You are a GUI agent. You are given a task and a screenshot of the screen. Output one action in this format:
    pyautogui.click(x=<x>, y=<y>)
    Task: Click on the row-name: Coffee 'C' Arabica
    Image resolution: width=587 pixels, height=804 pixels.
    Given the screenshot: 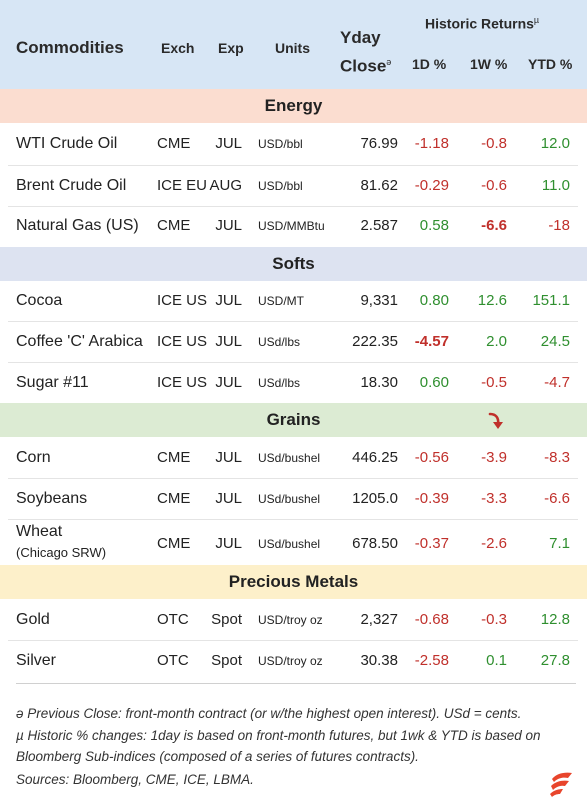 What is the action you would take?
    pyautogui.click(x=79, y=341)
    